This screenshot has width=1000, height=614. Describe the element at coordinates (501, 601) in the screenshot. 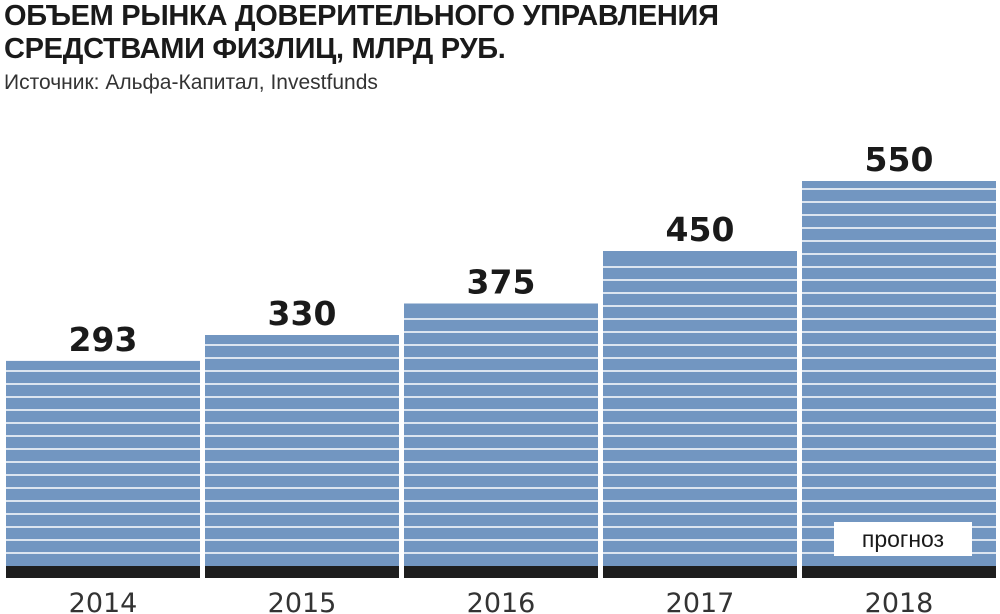

I see `category-label-2016: 2016` at that location.